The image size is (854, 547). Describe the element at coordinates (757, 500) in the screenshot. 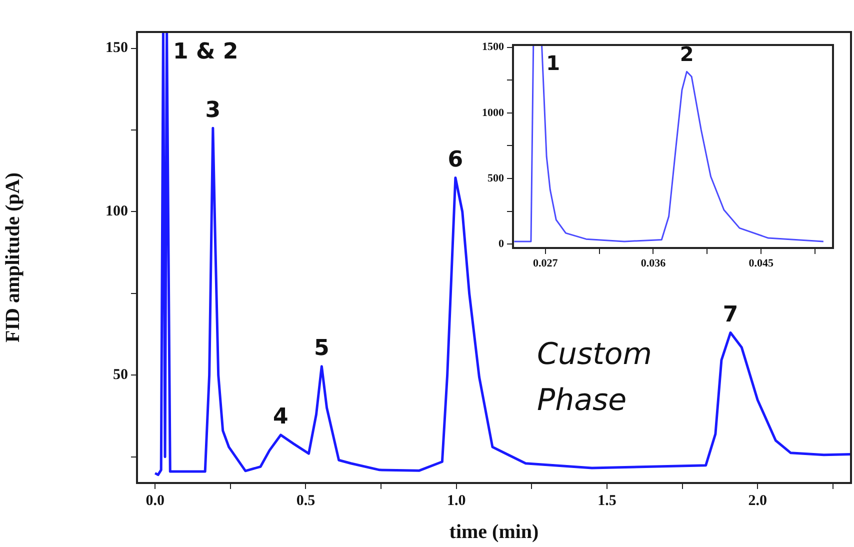

I see `x-tick-label: 2.0` at that location.